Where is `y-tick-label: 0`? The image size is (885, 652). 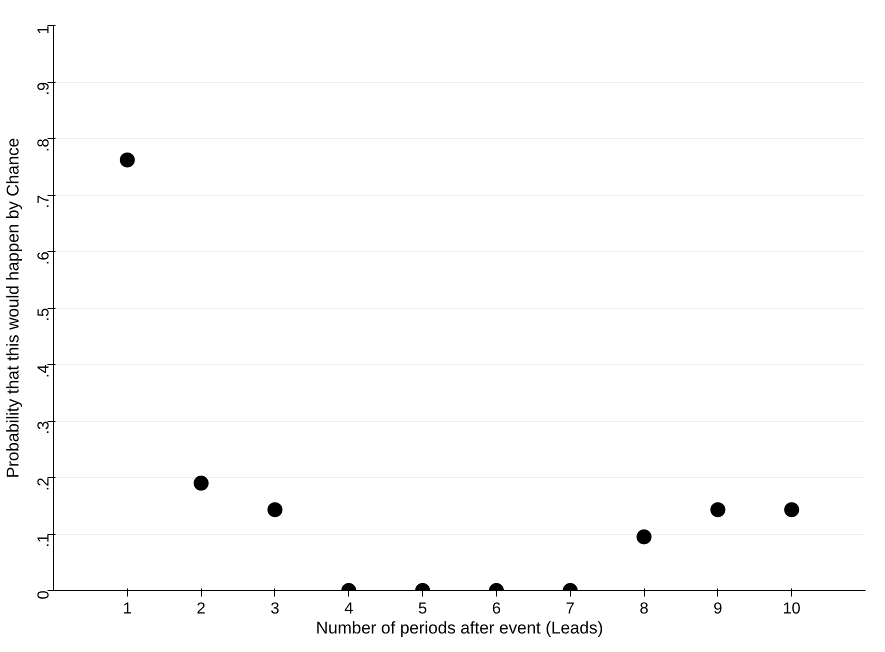 y-tick-label: 0 is located at coordinates (44, 595).